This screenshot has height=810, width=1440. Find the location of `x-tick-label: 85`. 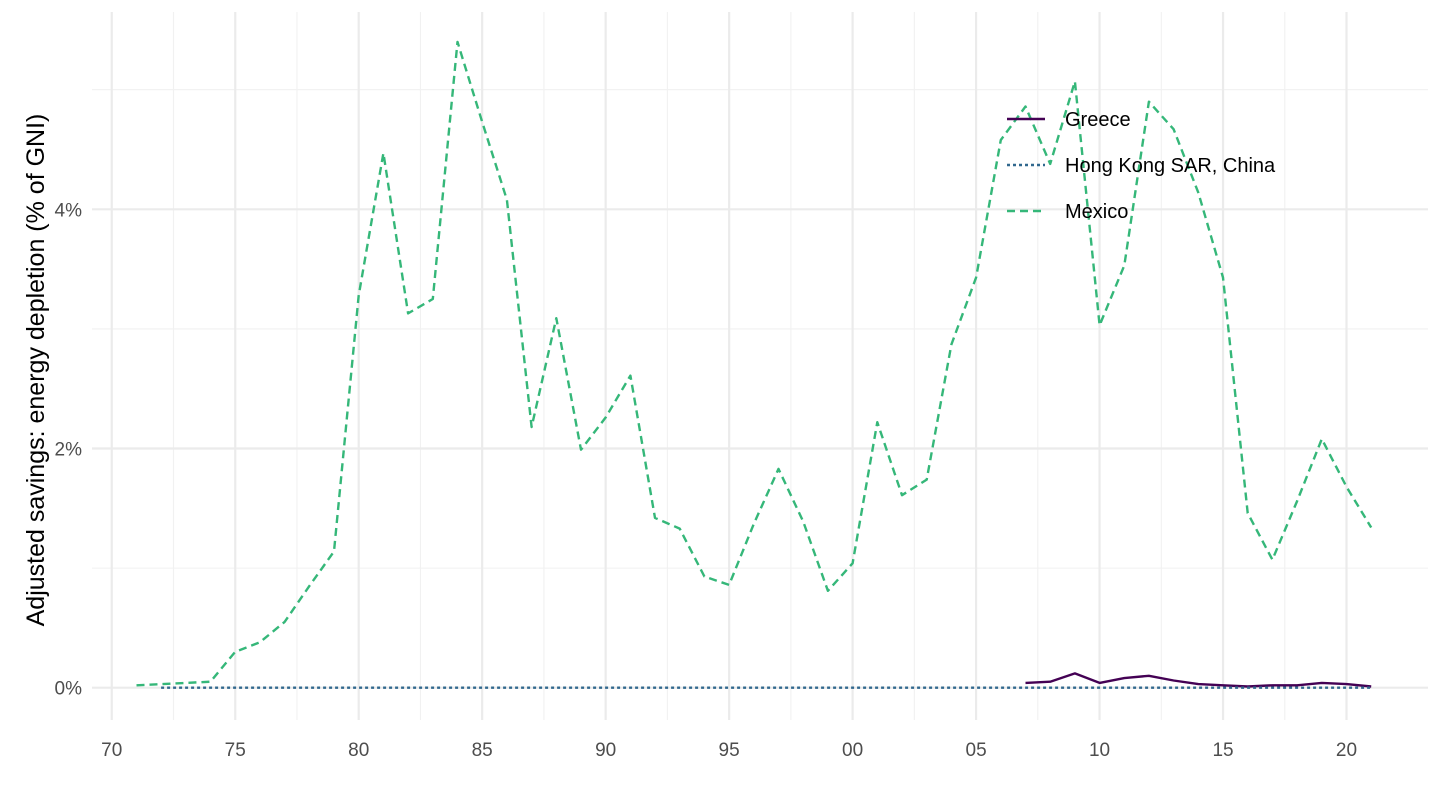

x-tick-label: 85 is located at coordinates (482, 750).